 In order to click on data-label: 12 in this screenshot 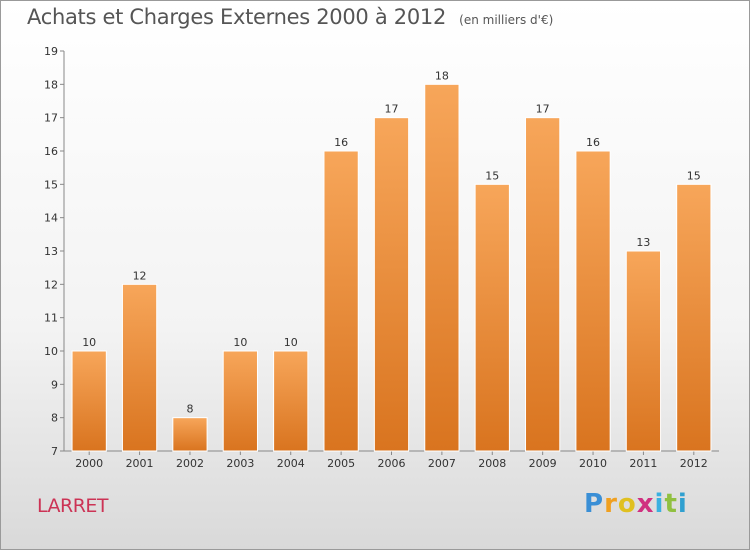, I will do `click(140, 275)`.